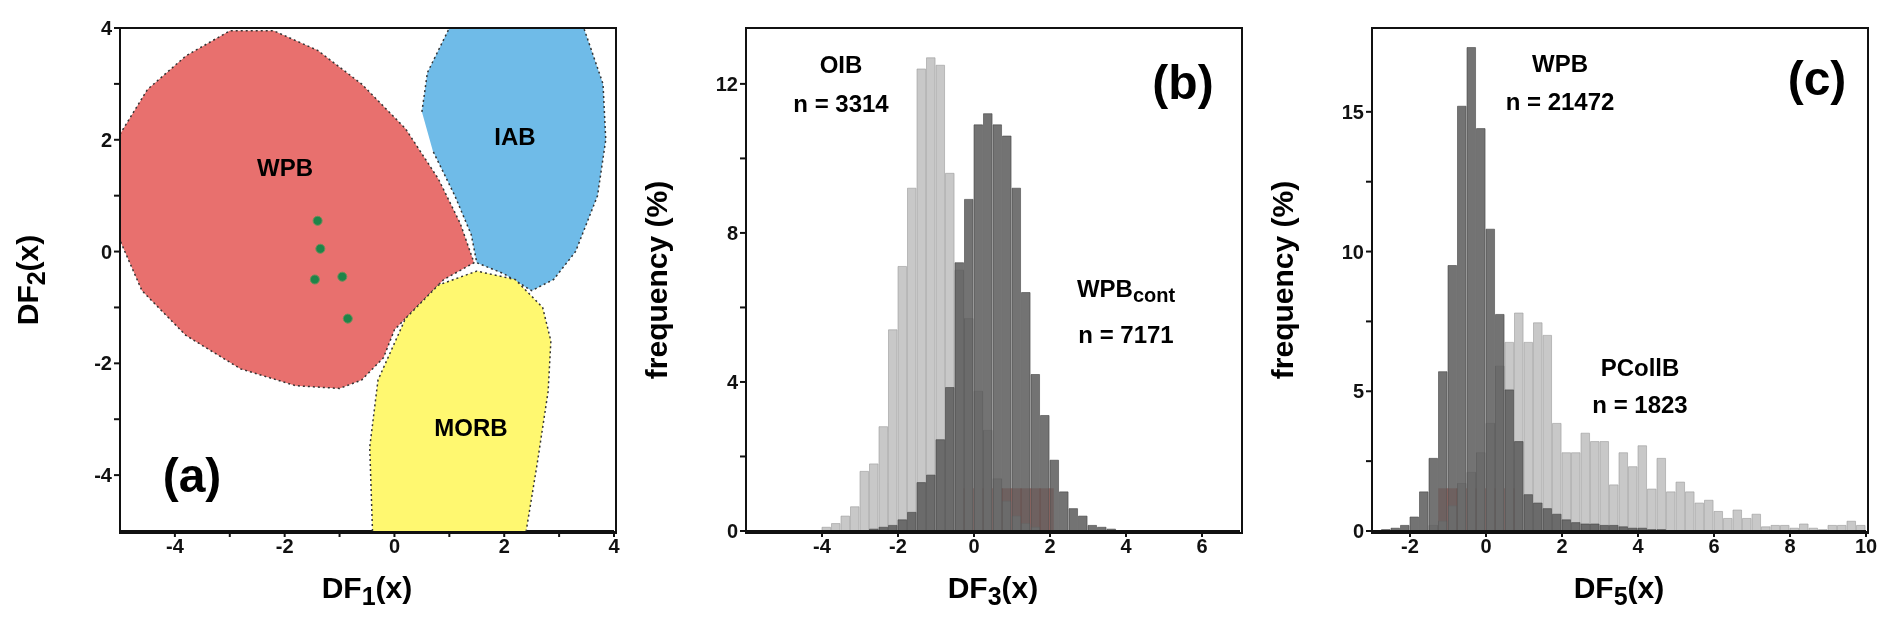  Describe the element at coordinates (1560, 64) in the screenshot. I see `text: WPB` at that location.